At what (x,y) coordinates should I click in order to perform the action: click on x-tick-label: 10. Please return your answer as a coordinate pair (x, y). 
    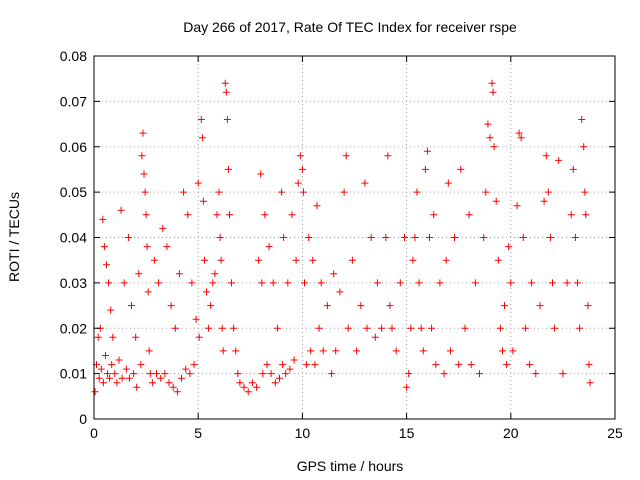
    Looking at the image, I should click on (303, 433).